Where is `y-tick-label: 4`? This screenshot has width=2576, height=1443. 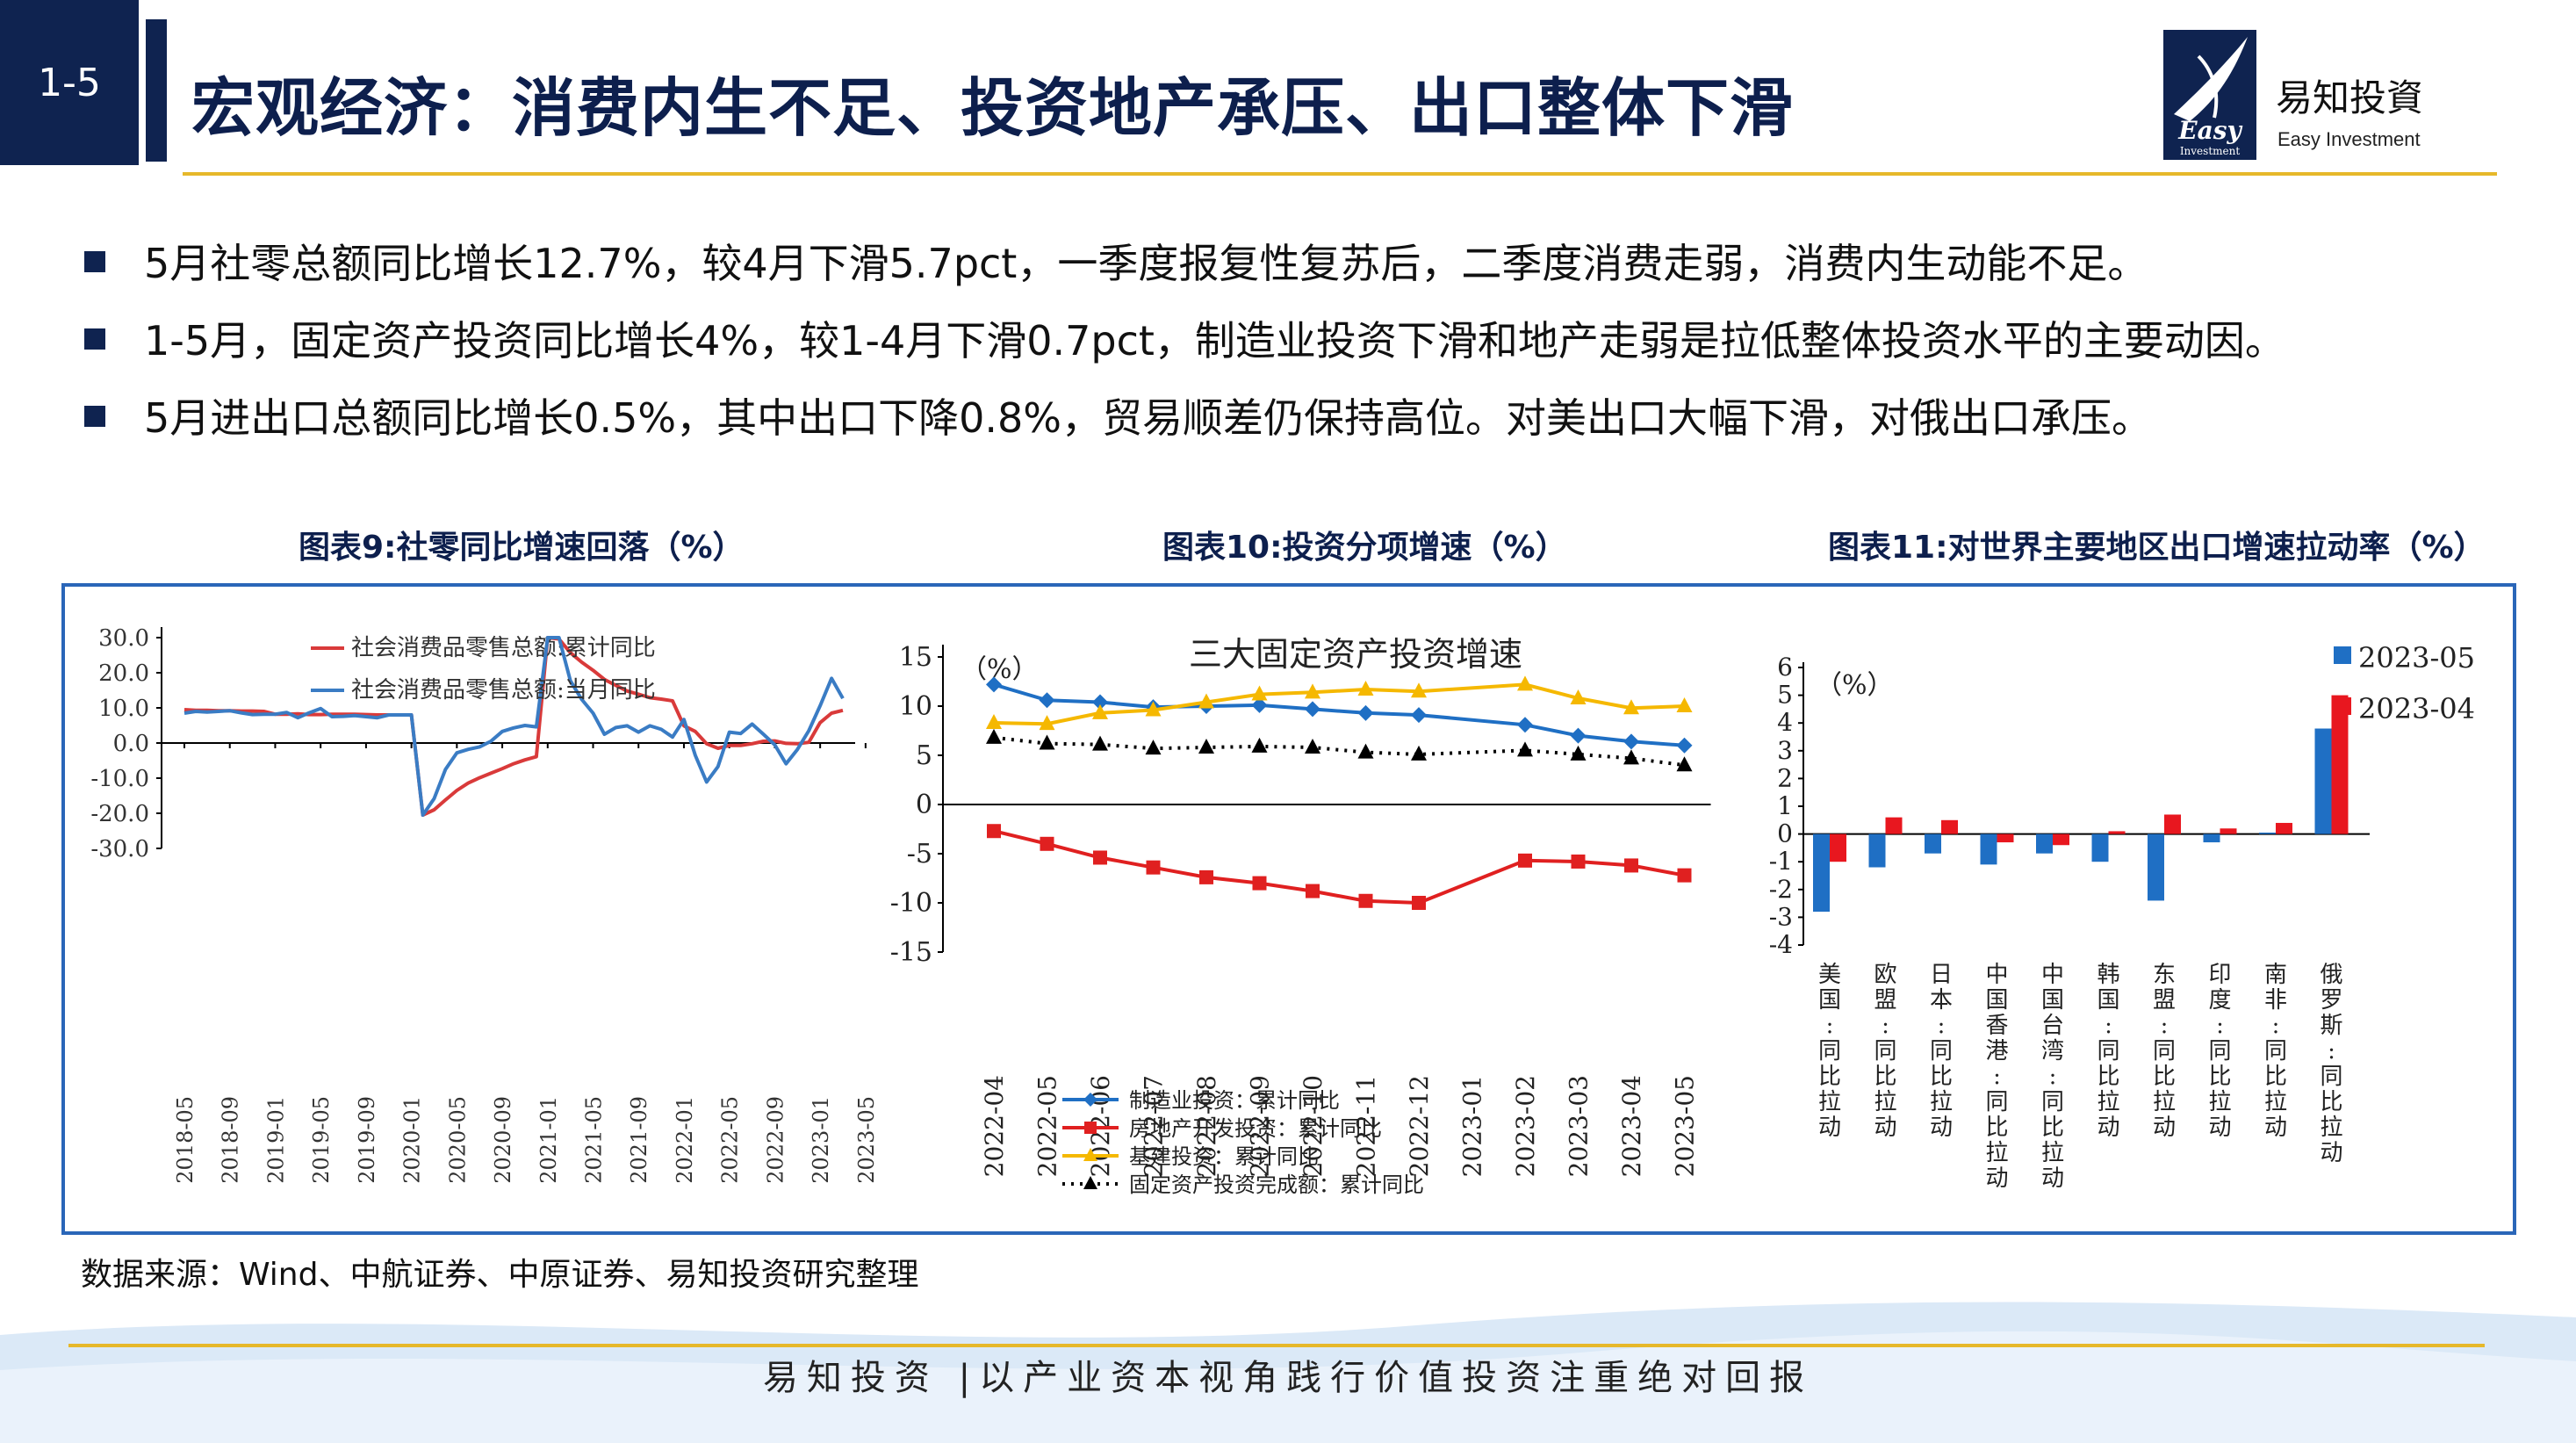
y-tick-label: 4 is located at coordinates (1785, 722).